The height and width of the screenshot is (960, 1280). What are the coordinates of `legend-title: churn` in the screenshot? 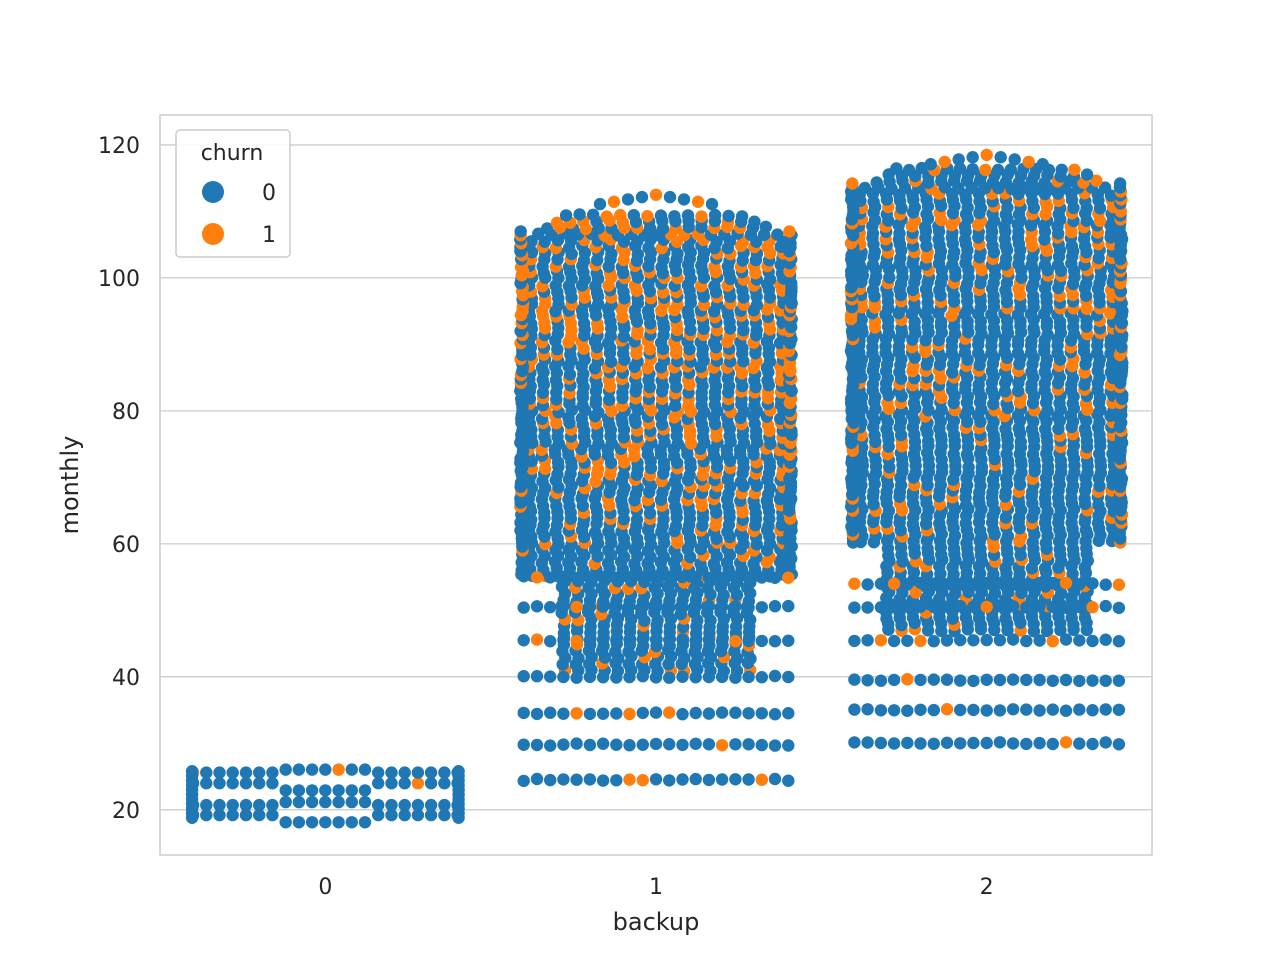 It's located at (232, 153).